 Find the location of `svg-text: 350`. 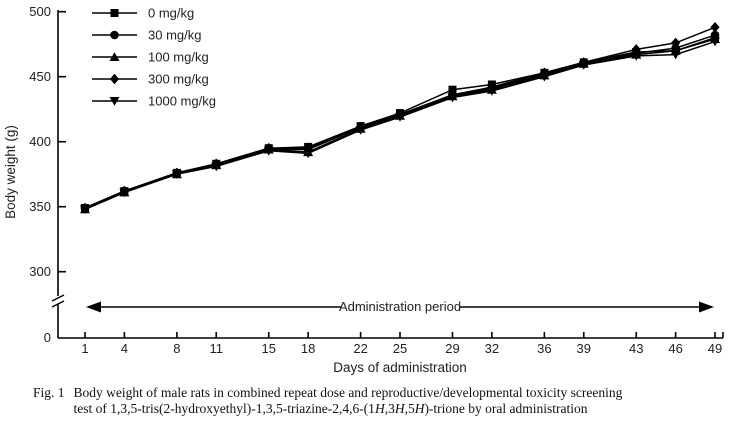

svg-text: 350 is located at coordinates (40, 206).